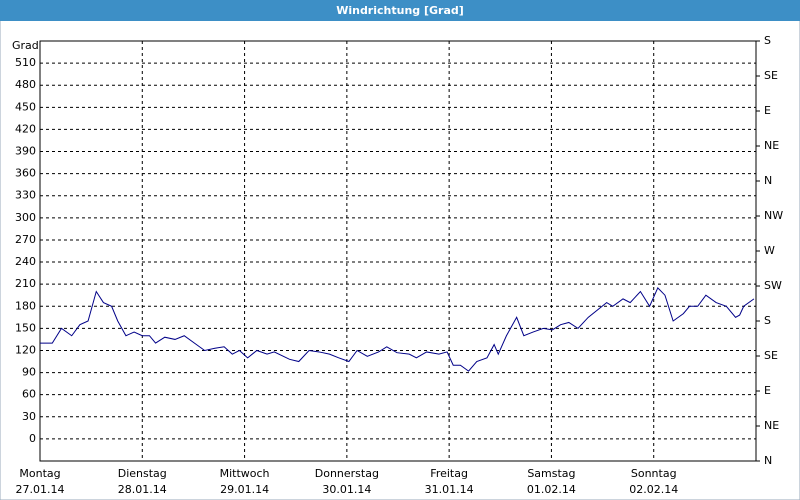 This screenshot has width=800, height=500. What do you see at coordinates (347, 473) in the screenshot?
I see `x-tick-label: Donnerstag` at bounding box center [347, 473].